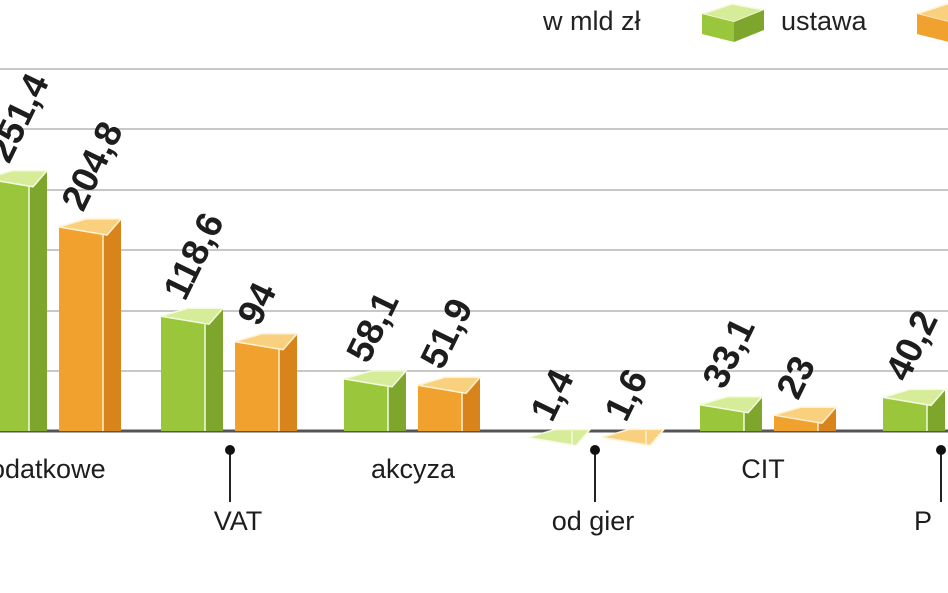 This screenshot has height=593, width=948. What do you see at coordinates (592, 21) in the screenshot?
I see `legend-unit-label: w mld zł` at bounding box center [592, 21].